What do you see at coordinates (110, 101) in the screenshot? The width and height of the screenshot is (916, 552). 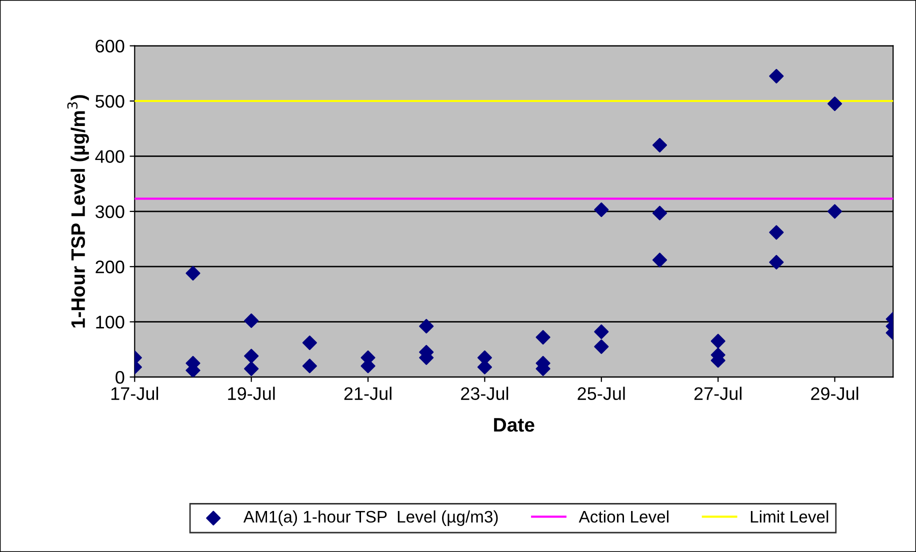 I see `y-tick-label: 500` at bounding box center [110, 101].